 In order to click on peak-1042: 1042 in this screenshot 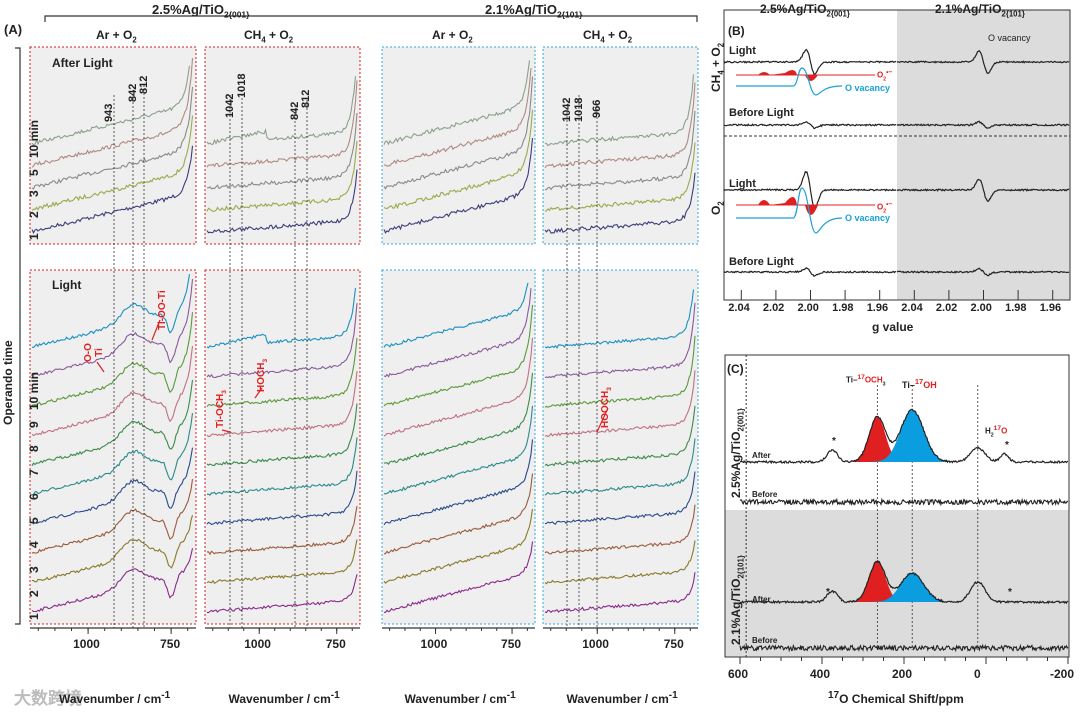, I will do `click(230, 105)`.